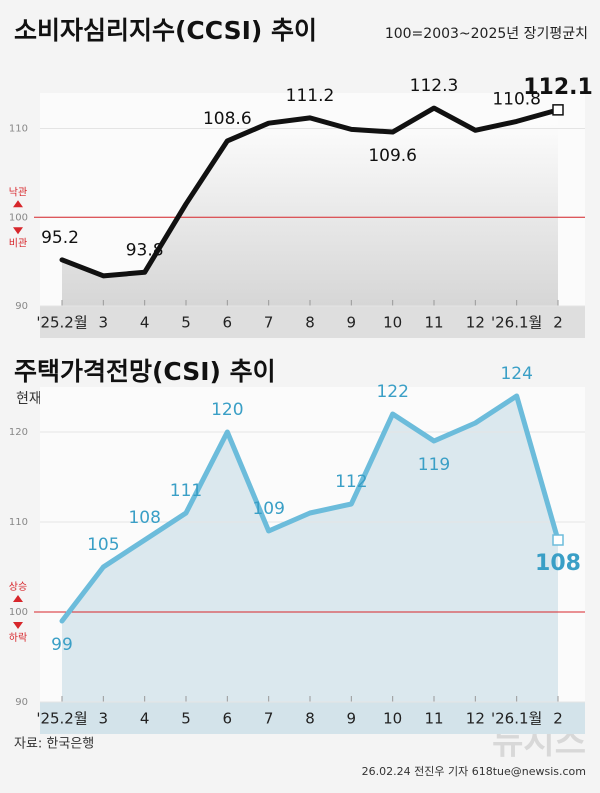 The image size is (600, 793). What do you see at coordinates (186, 491) in the screenshot?
I see `value-label: 111` at bounding box center [186, 491].